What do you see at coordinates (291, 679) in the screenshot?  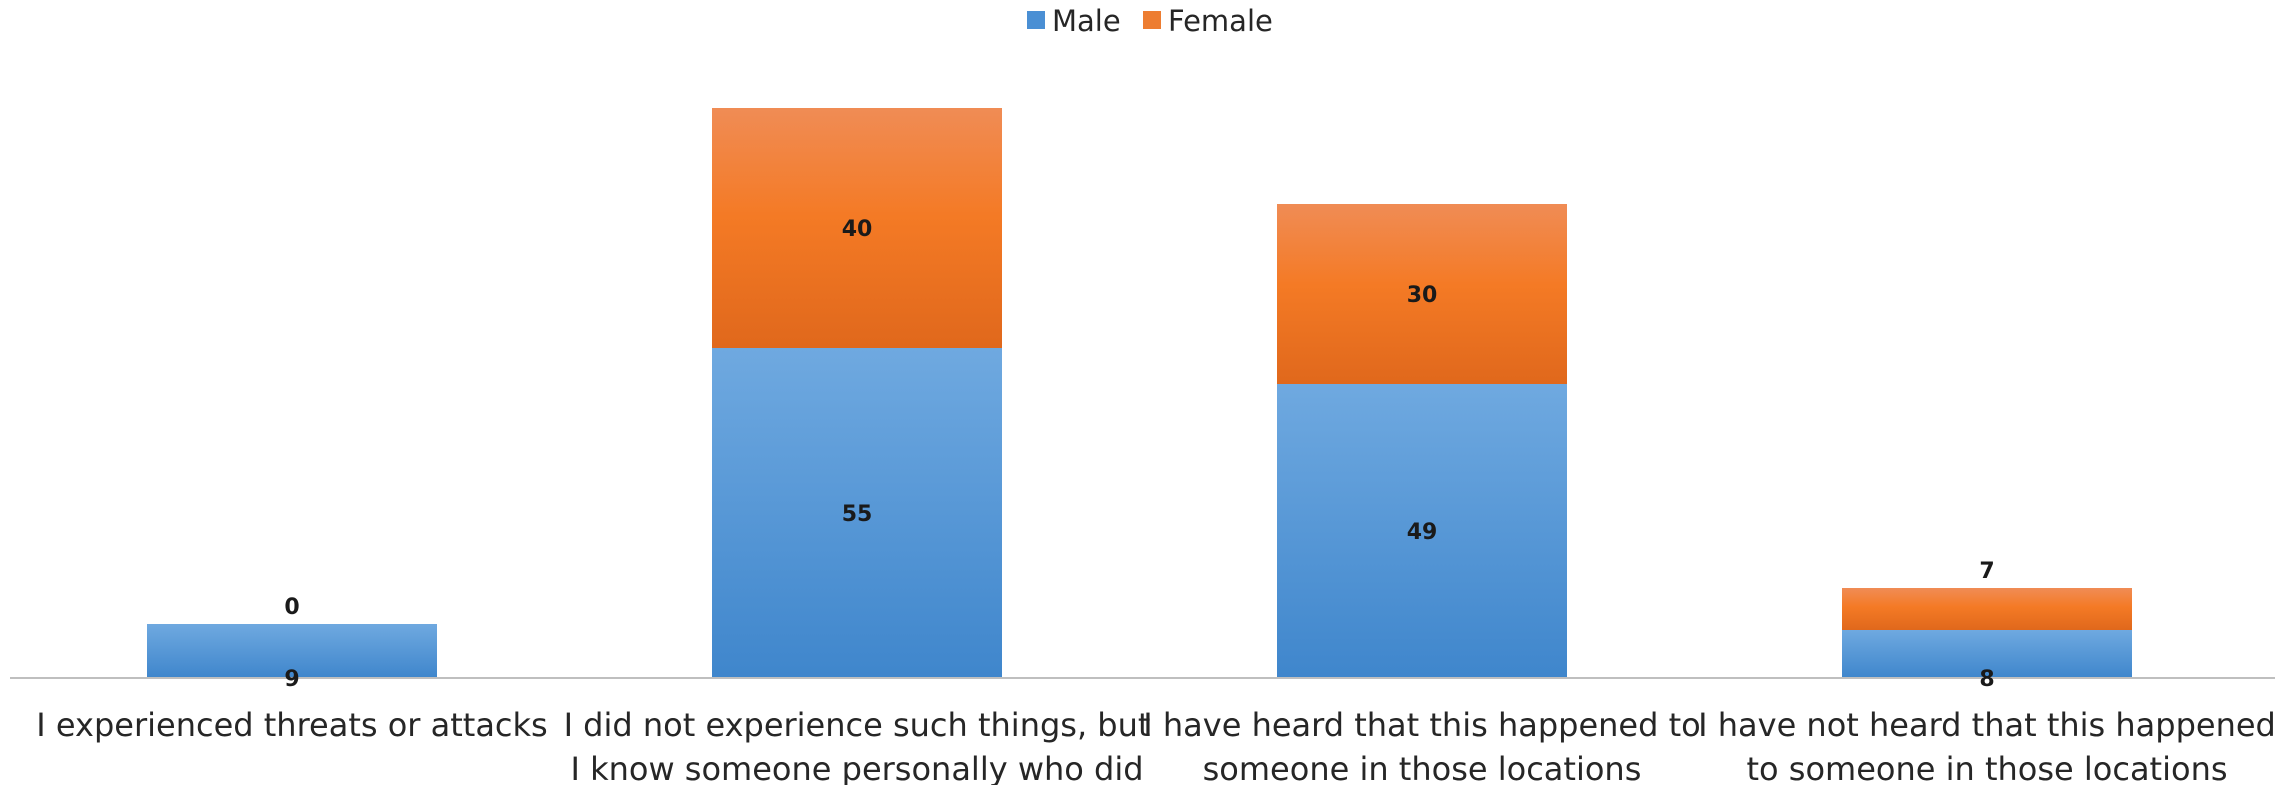 I see `data-label-male-1: 9` at bounding box center [291, 679].